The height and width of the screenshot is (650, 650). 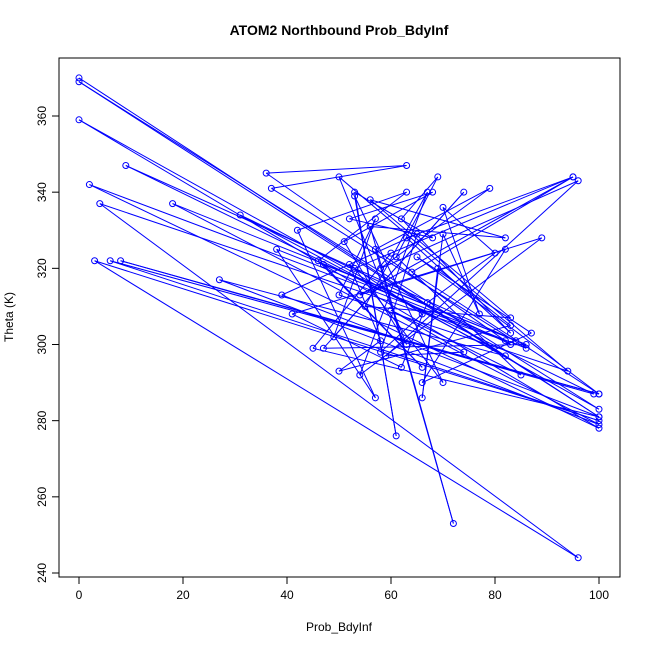 I want to click on x-axis-label: Prob_BdyInf, so click(x=339, y=627).